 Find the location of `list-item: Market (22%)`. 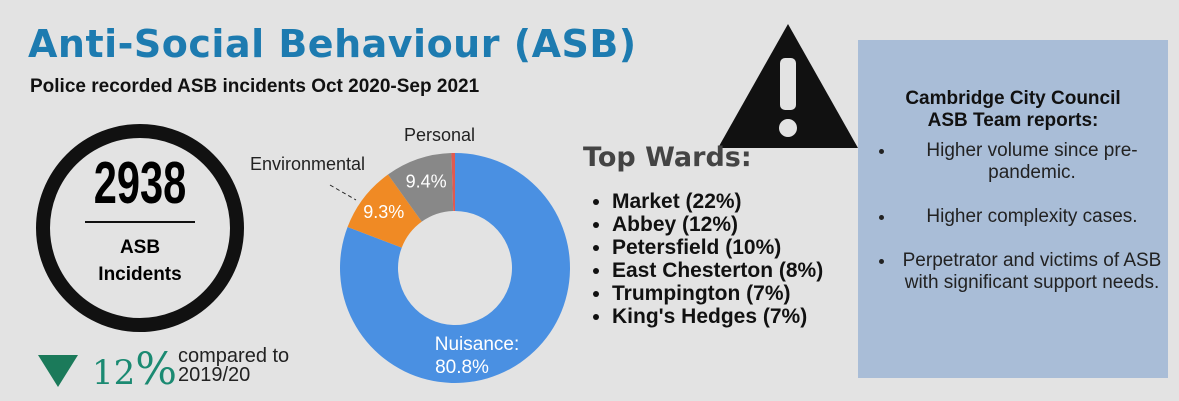

list-item: Market (22%) is located at coordinates (727, 201).